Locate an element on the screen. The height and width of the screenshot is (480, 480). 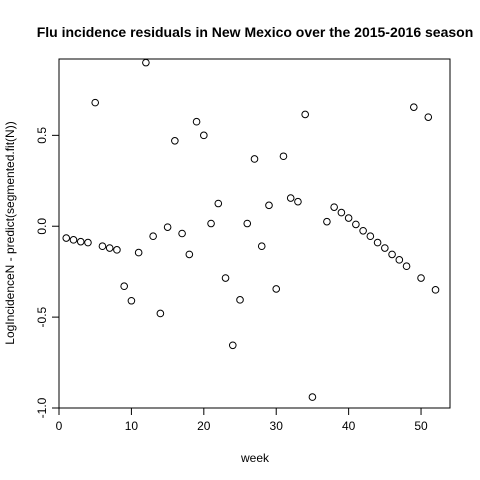
y-tick-label: -1.0 is located at coordinates (42, 407).